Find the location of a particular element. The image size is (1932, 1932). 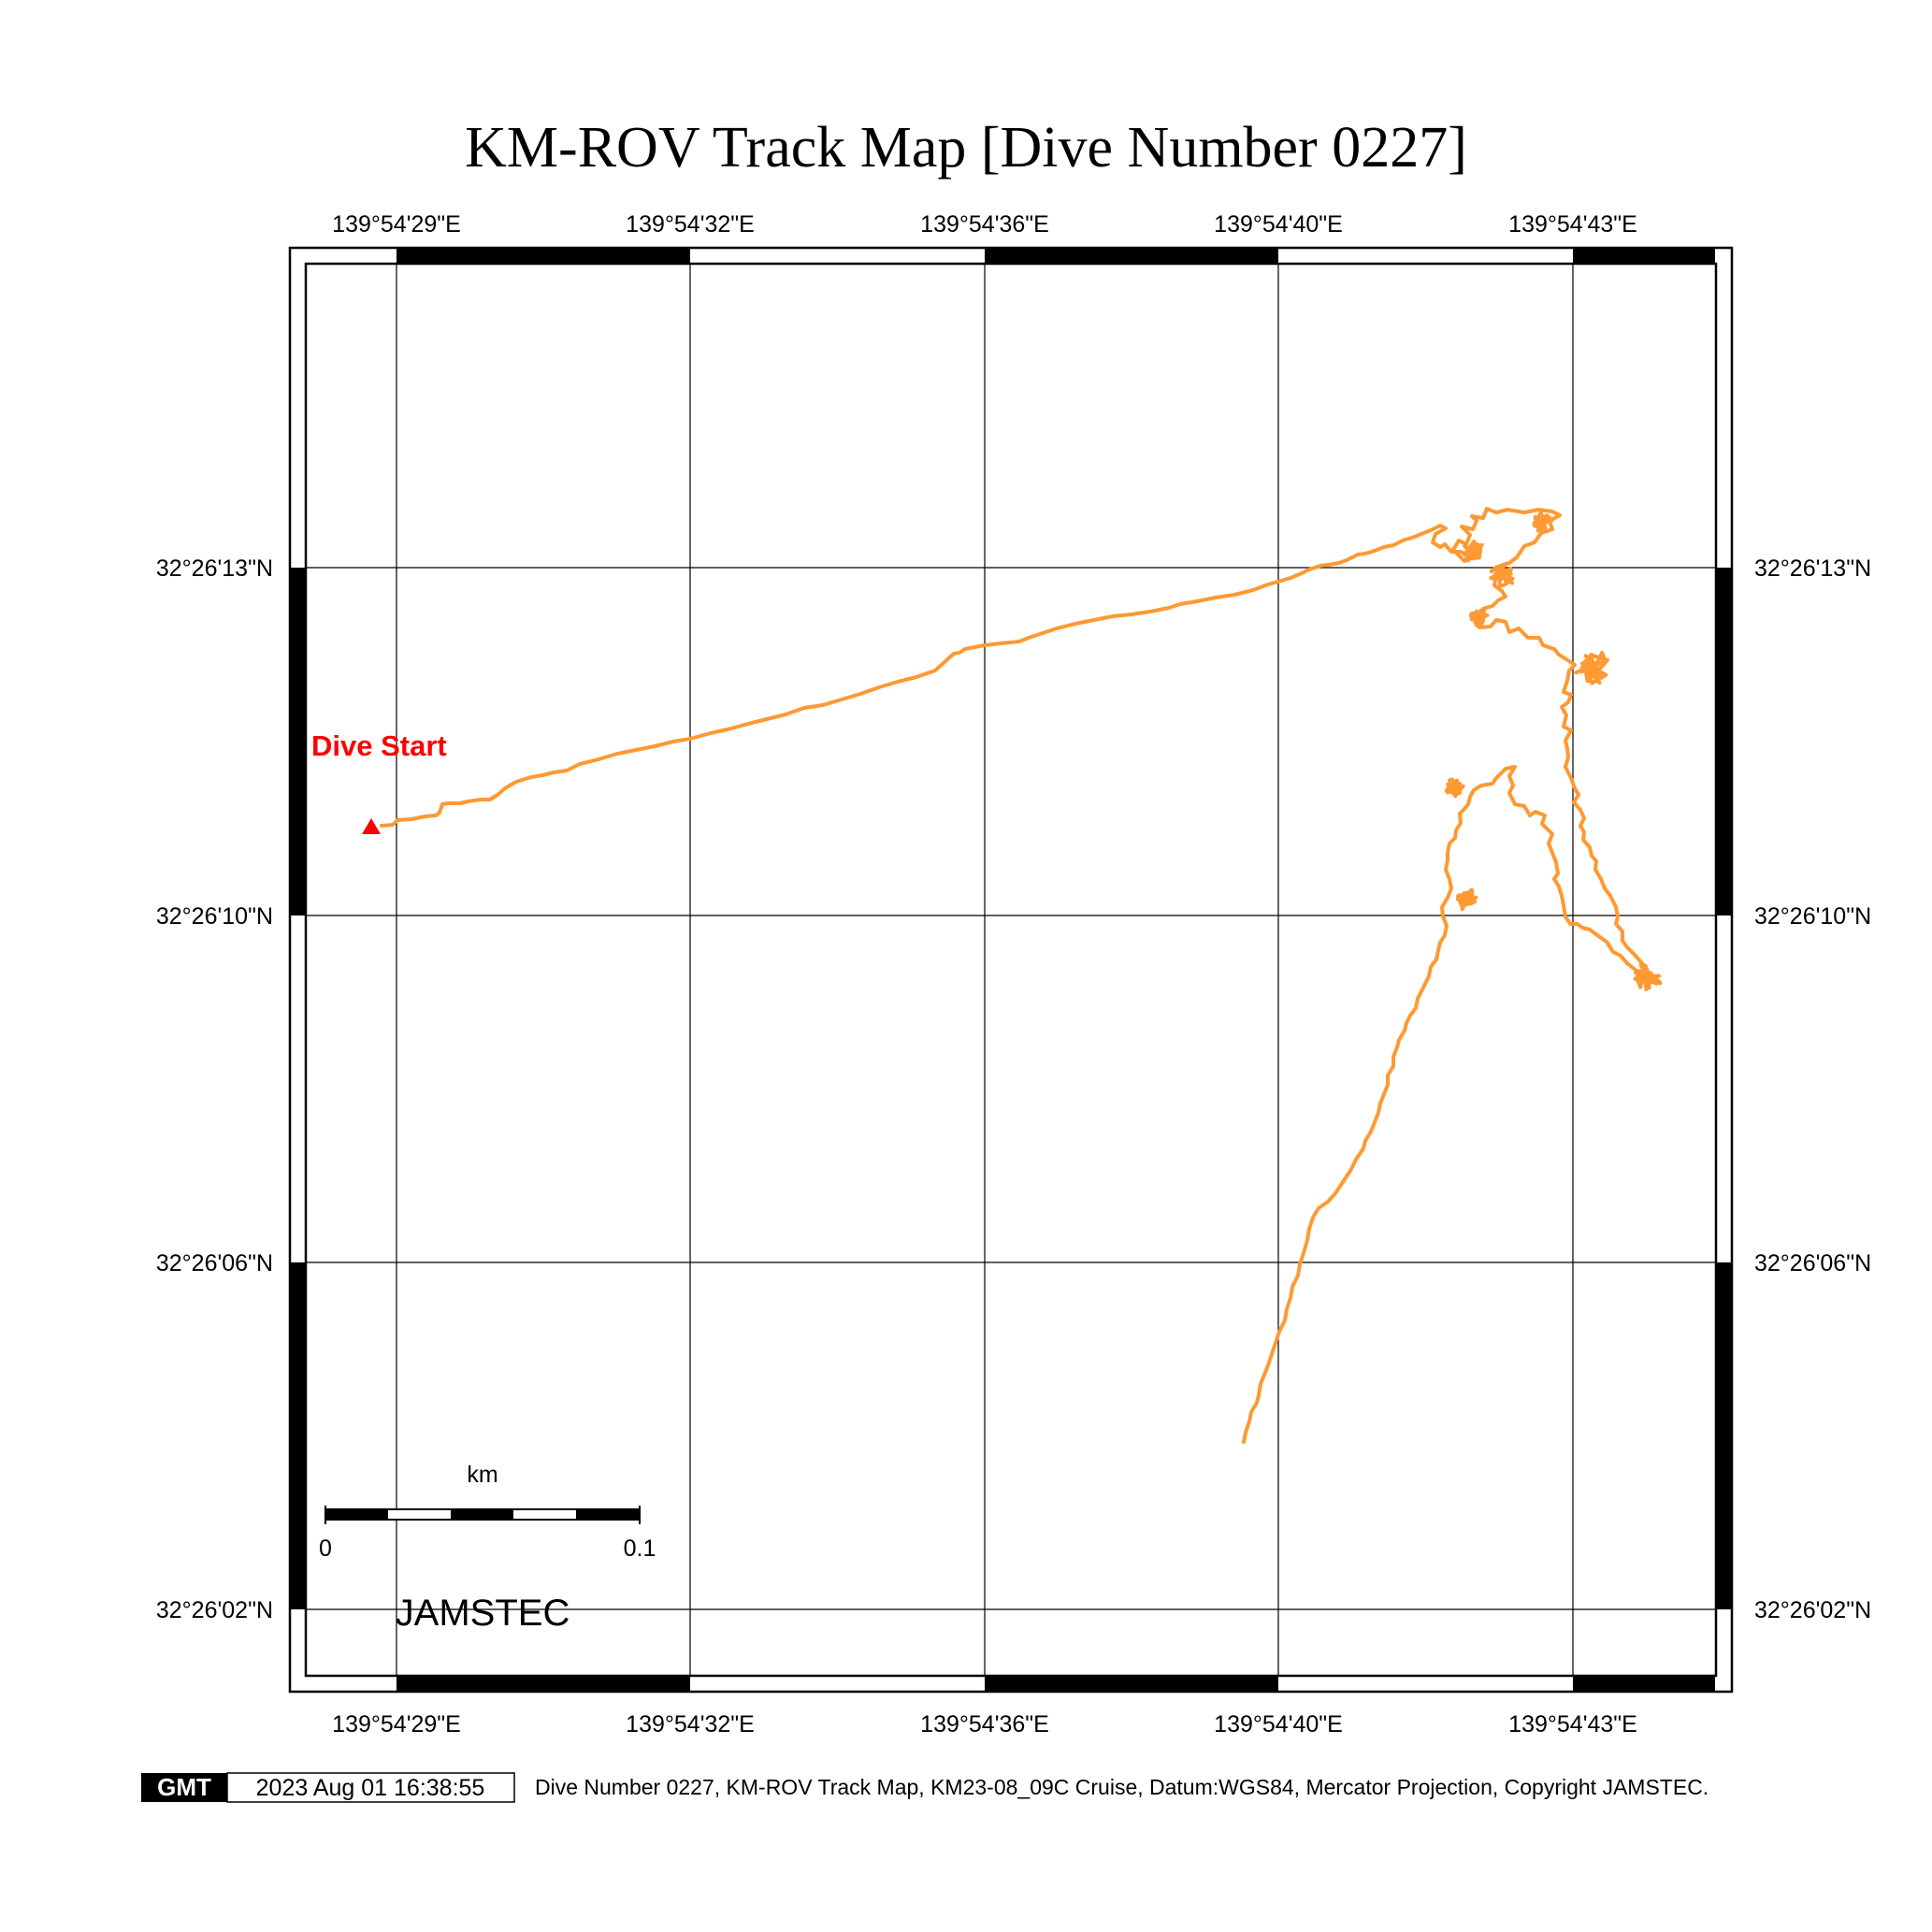

lat-label-right: 32°26'10"N is located at coordinates (1812, 916).